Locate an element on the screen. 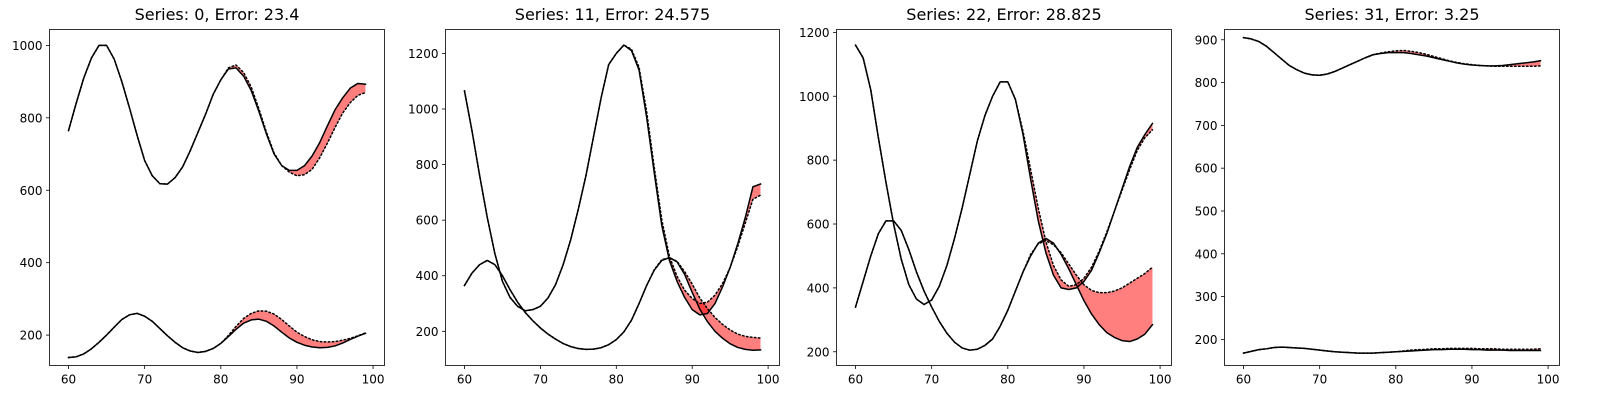  chart-title: Series: 22, Error: 28.825 is located at coordinates (1003, 14).